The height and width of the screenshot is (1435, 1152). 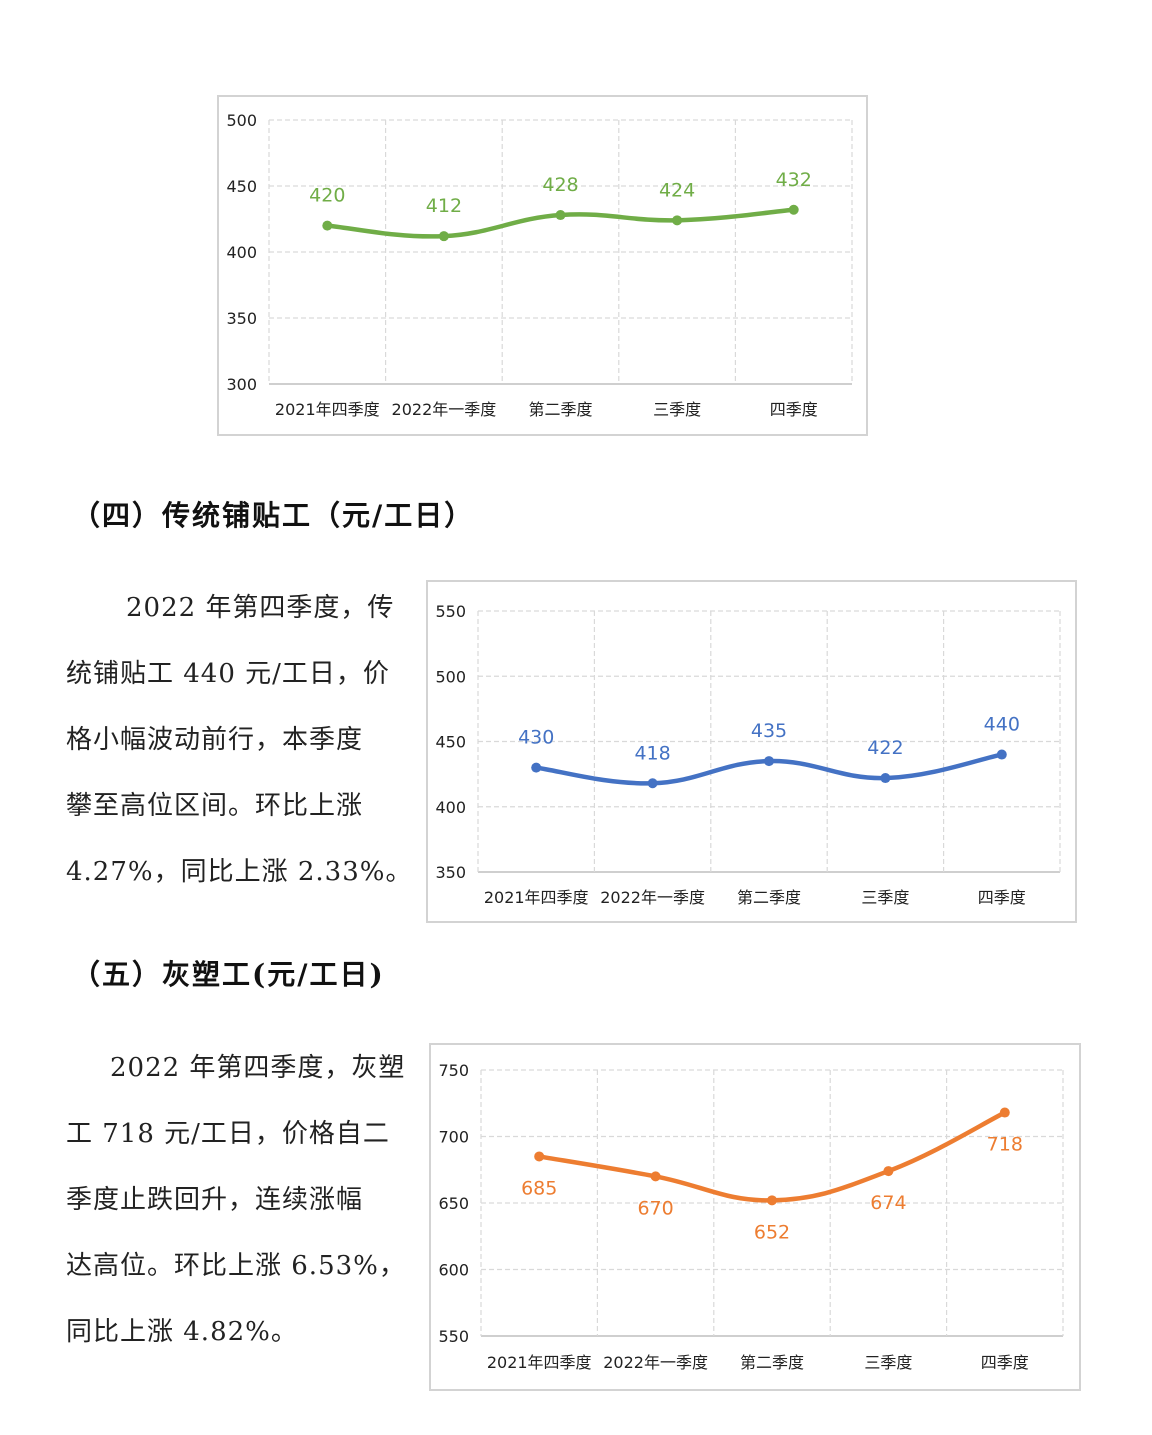 I want to click on data-label: 685, so click(x=539, y=1188).